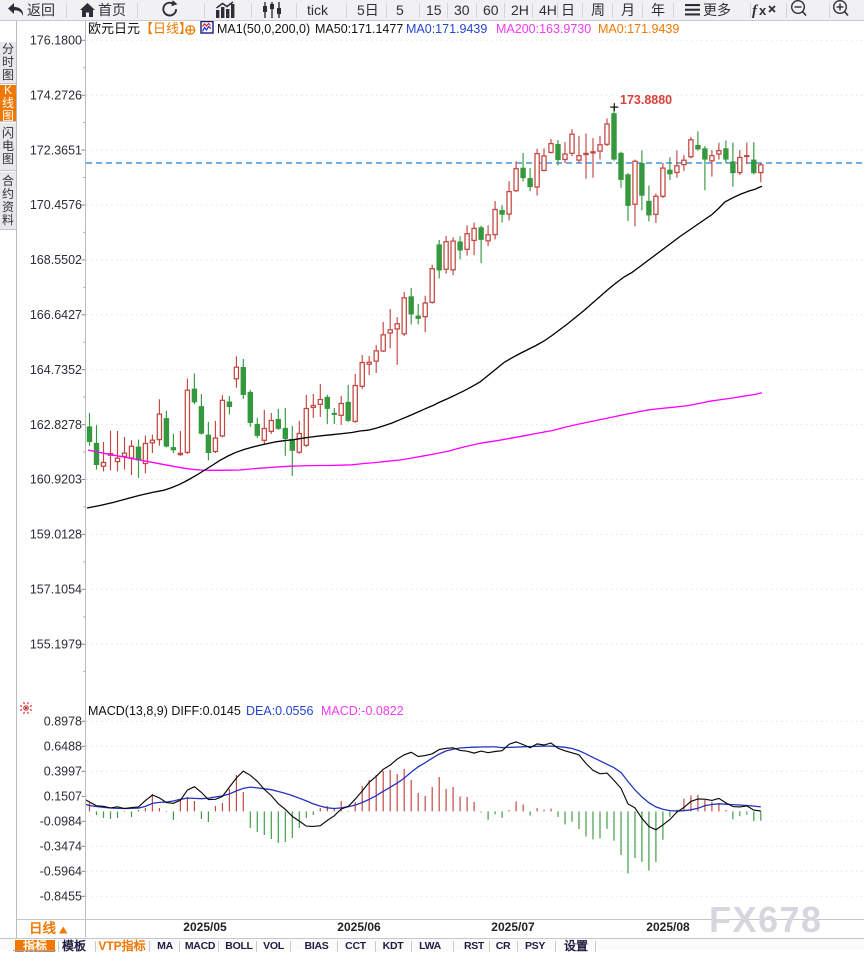  What do you see at coordinates (61, 822) in the screenshot?
I see `svg-text: -0.0984` at bounding box center [61, 822].